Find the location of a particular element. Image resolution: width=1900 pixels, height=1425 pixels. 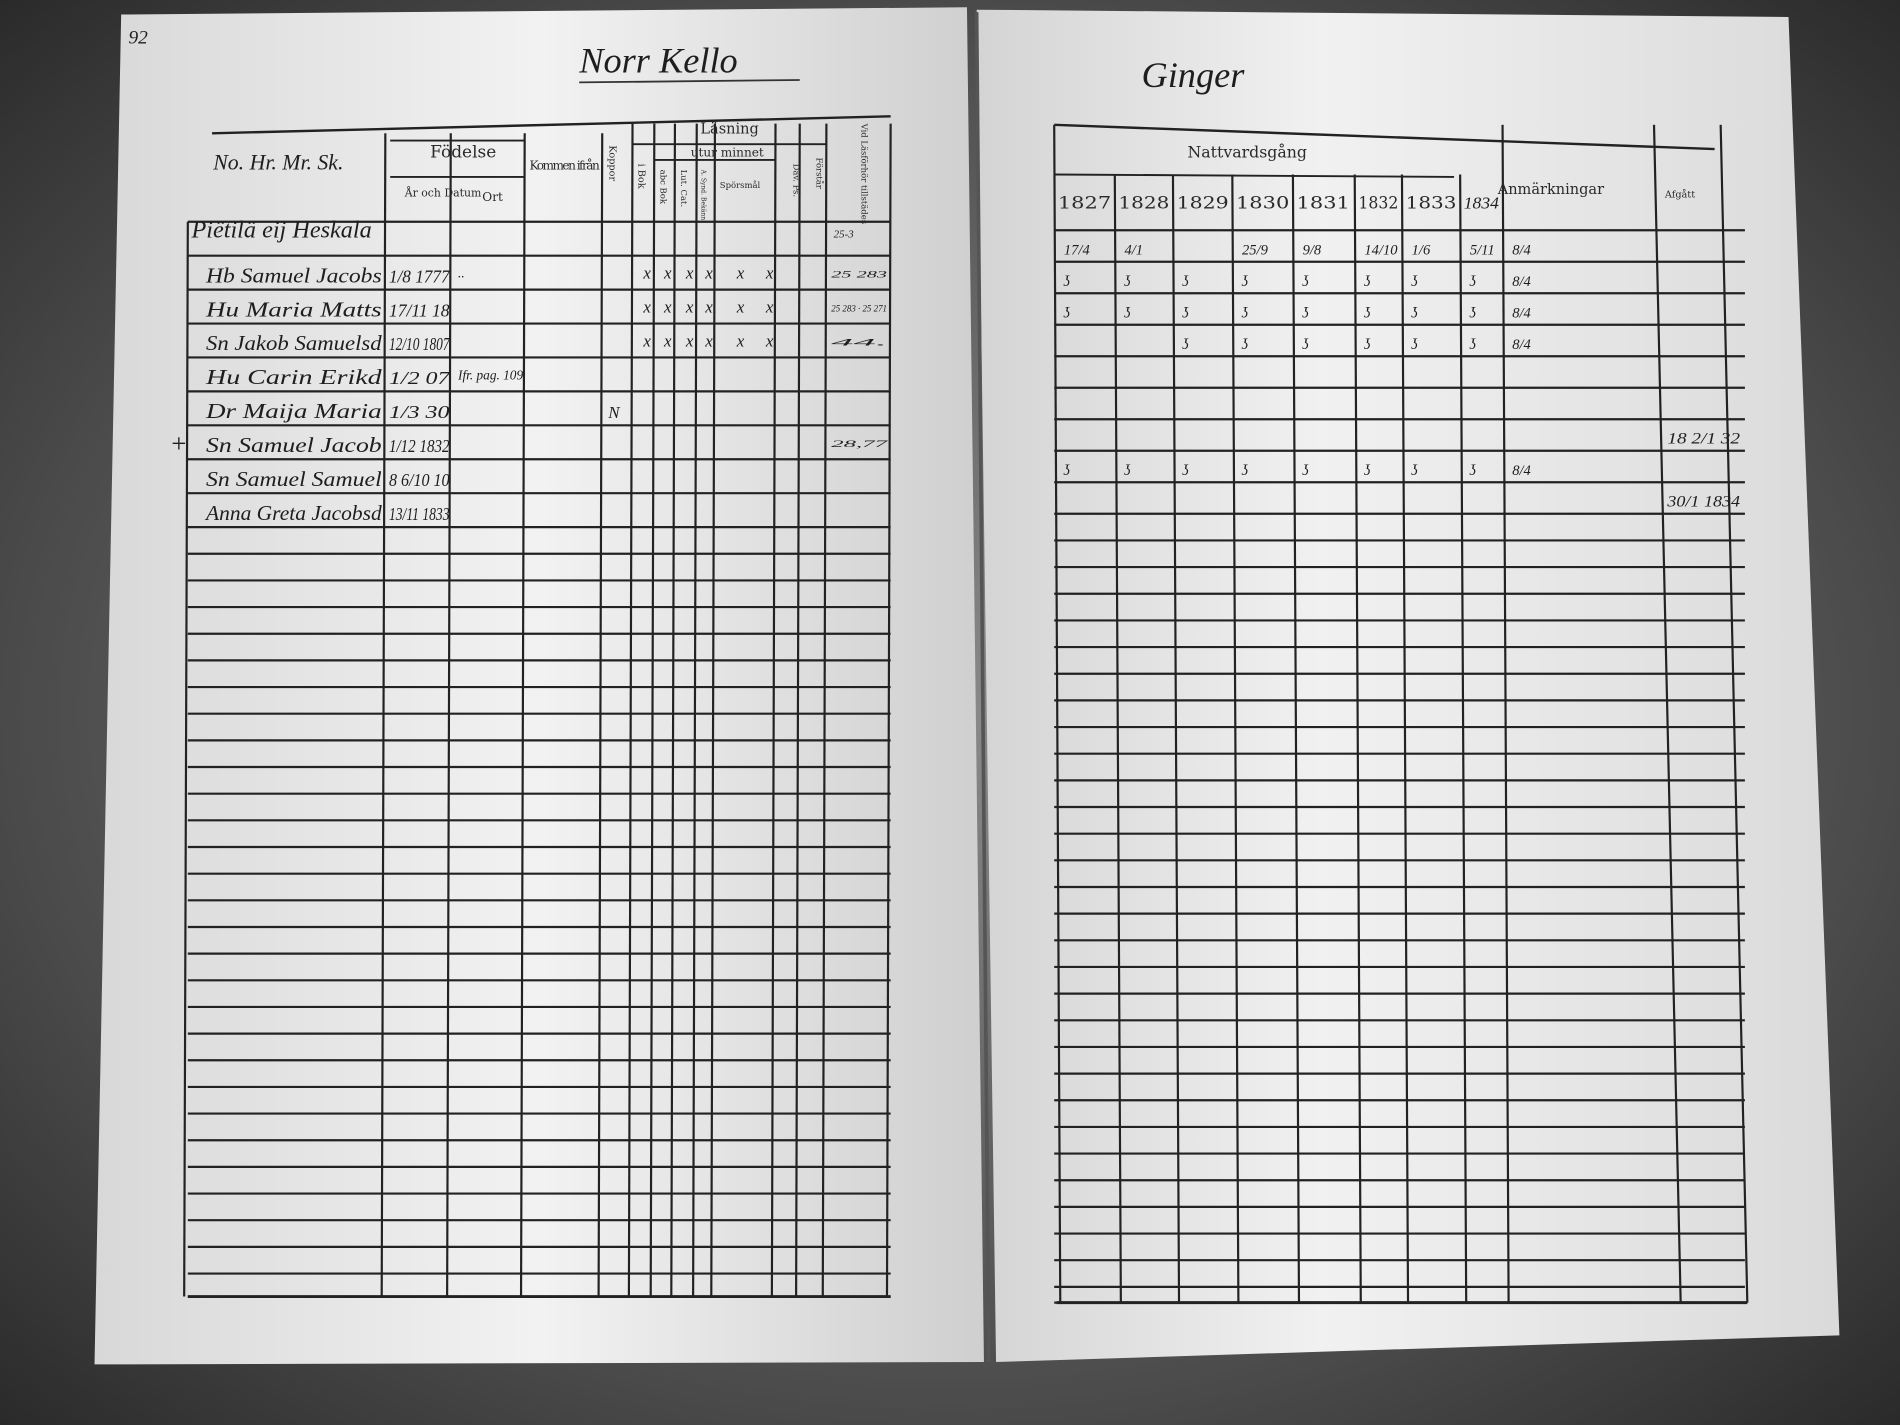

communion-mark: 14/10 is located at coordinates (1381, 250).